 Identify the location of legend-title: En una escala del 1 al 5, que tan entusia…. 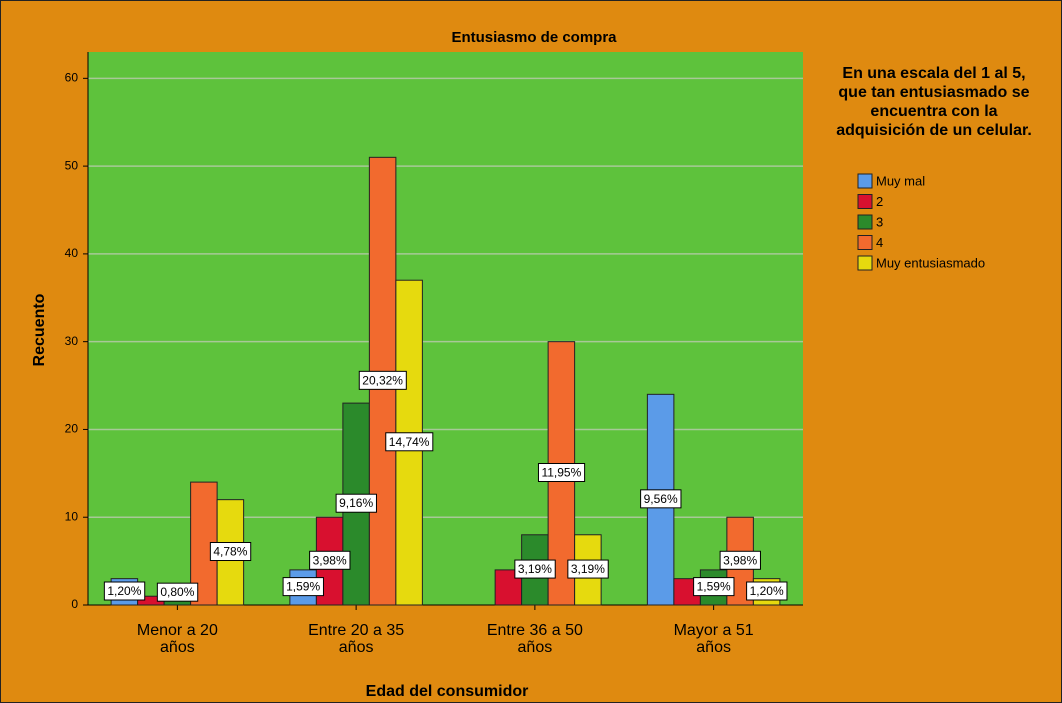
(934, 102).